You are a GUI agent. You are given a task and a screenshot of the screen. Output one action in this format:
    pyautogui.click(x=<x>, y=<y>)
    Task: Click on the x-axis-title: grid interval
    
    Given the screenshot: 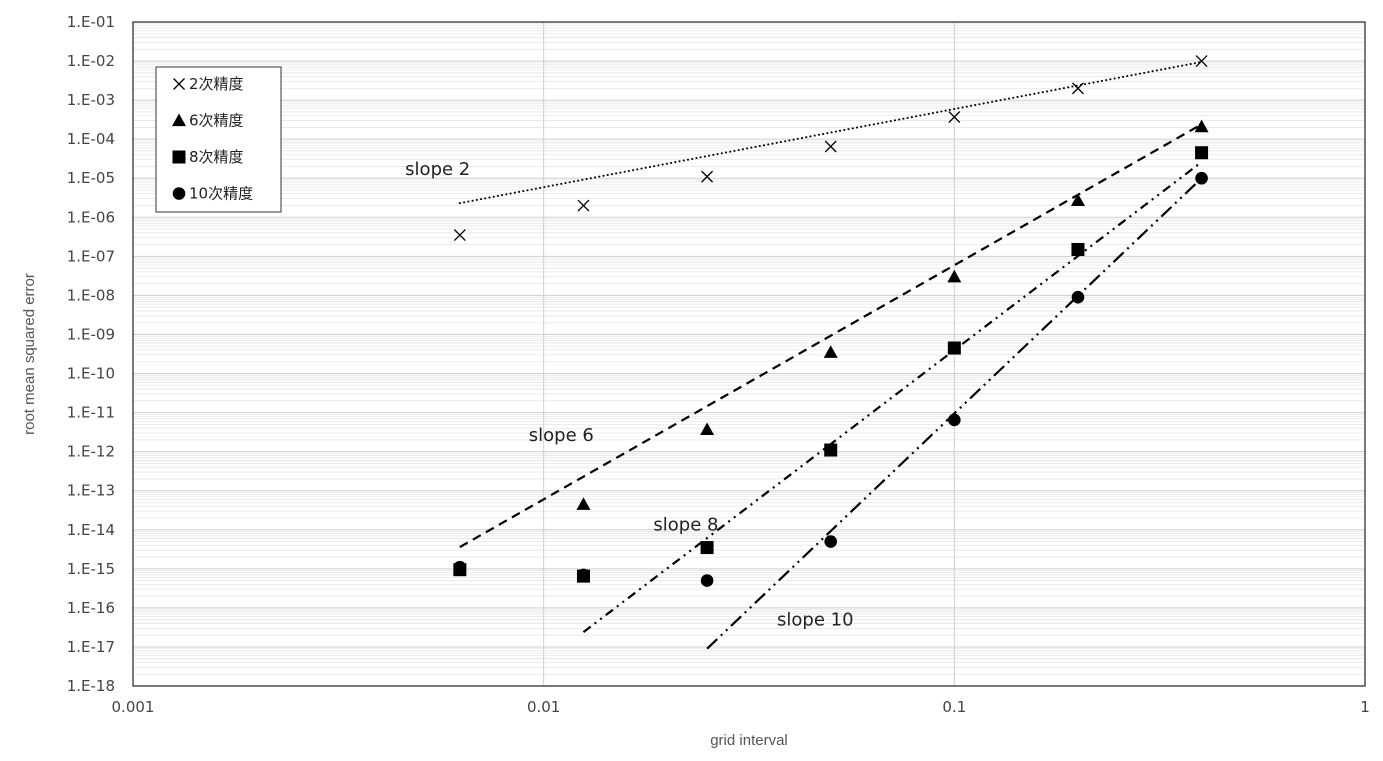 What is the action you would take?
    pyautogui.click(x=749, y=740)
    